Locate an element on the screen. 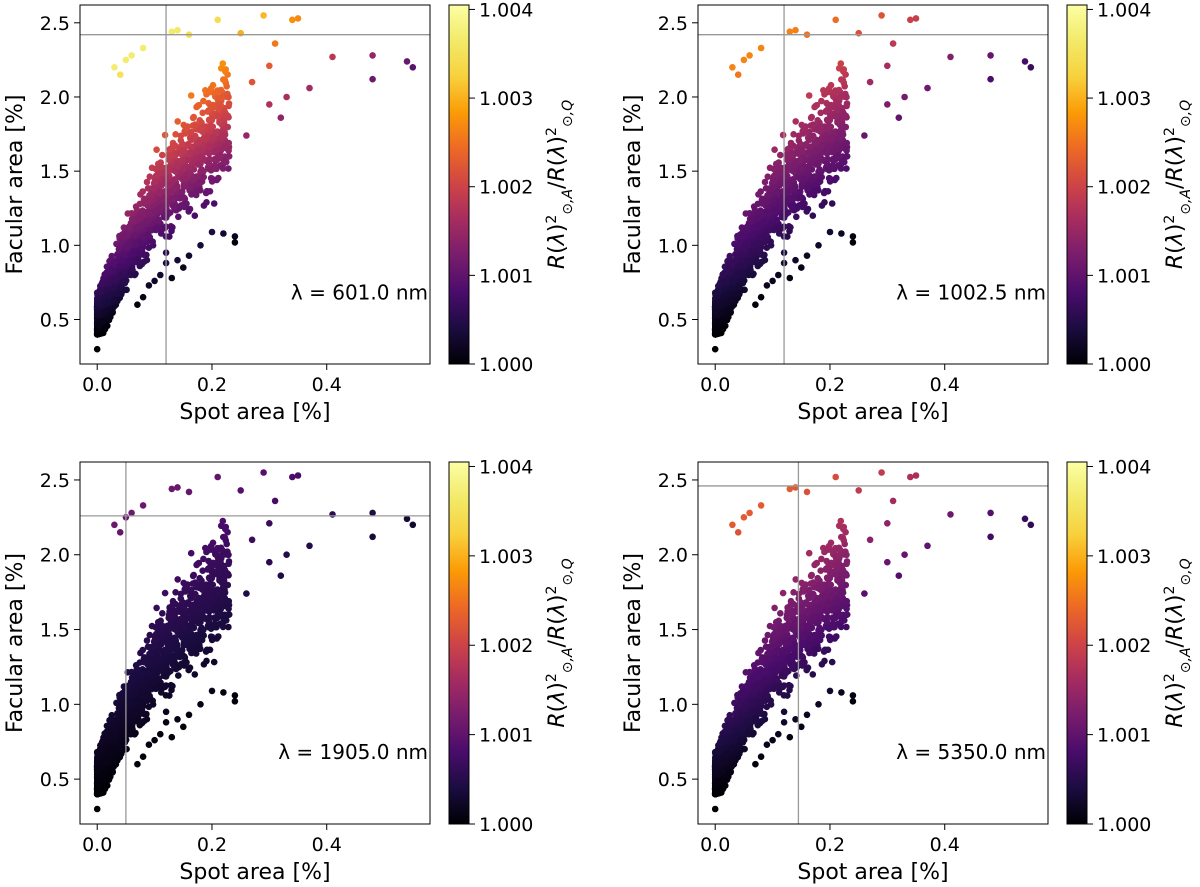 The width and height of the screenshot is (1200, 887). colorbar-tick-label: 1.000 is located at coordinates (1124, 365).